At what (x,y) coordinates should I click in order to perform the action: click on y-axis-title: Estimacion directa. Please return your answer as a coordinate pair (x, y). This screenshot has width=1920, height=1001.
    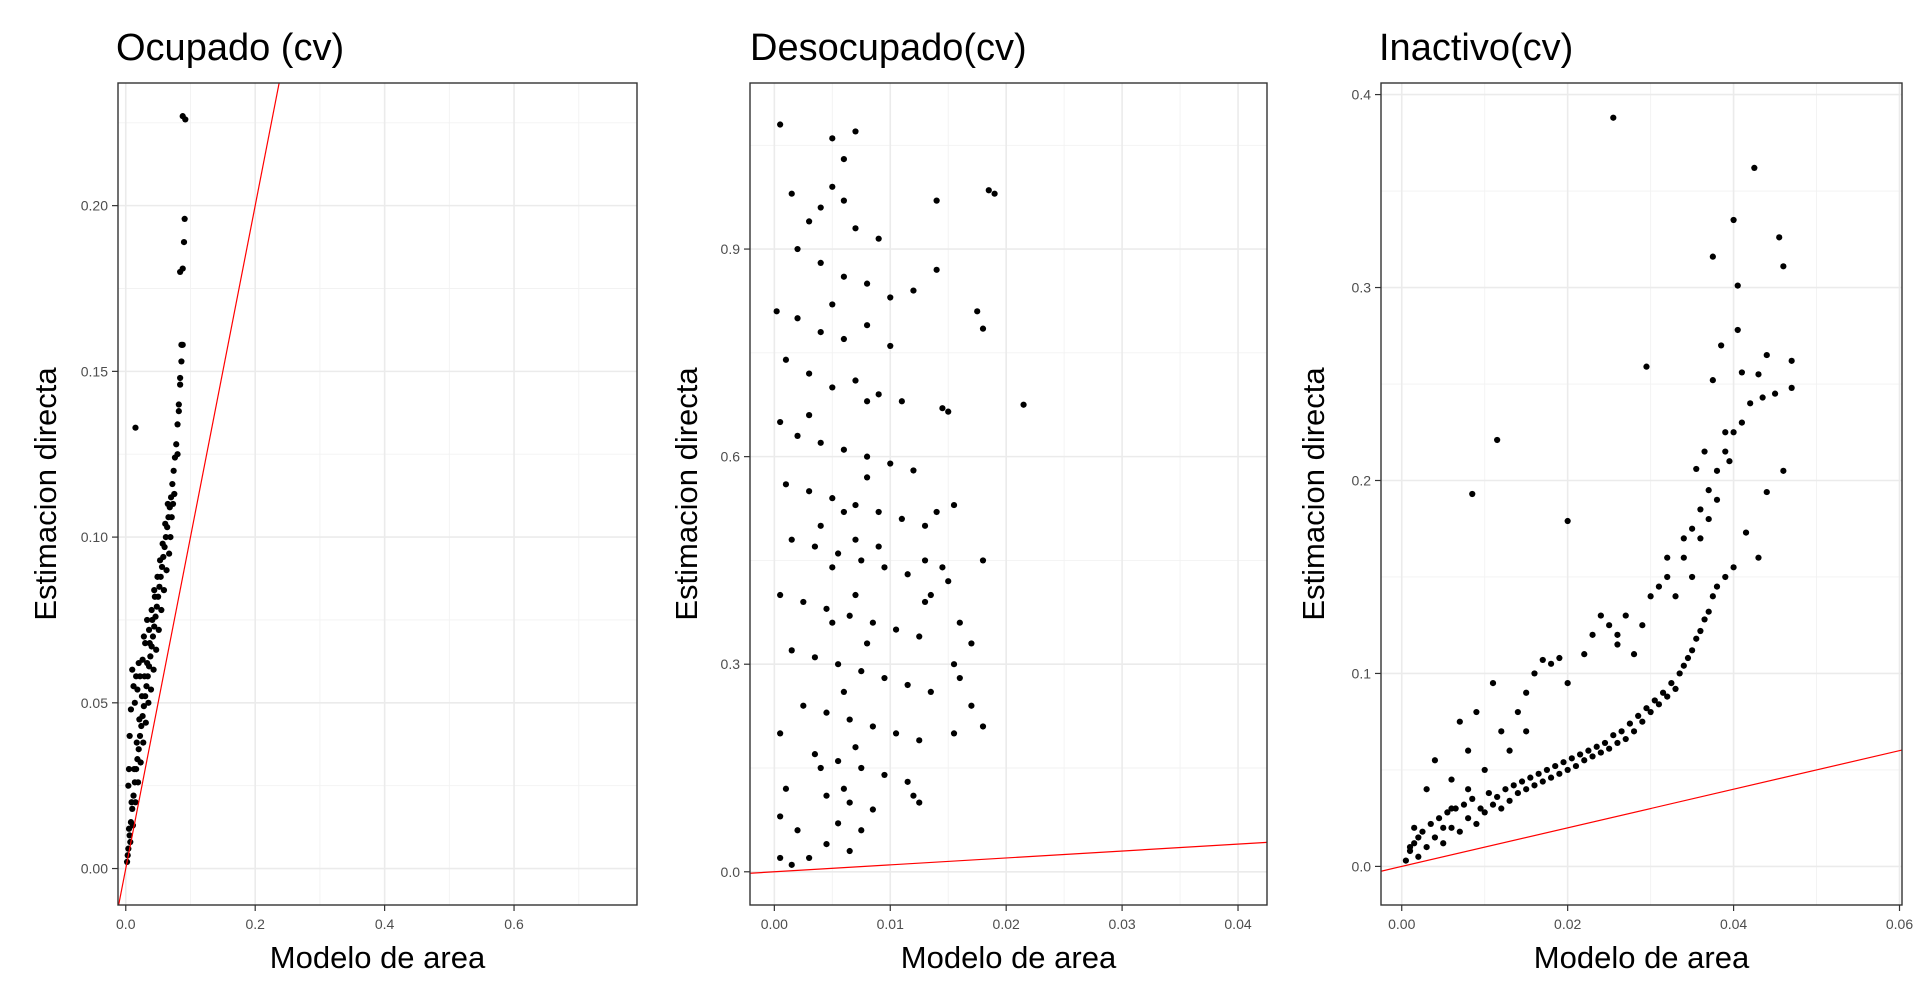
    Looking at the image, I should click on (686, 494).